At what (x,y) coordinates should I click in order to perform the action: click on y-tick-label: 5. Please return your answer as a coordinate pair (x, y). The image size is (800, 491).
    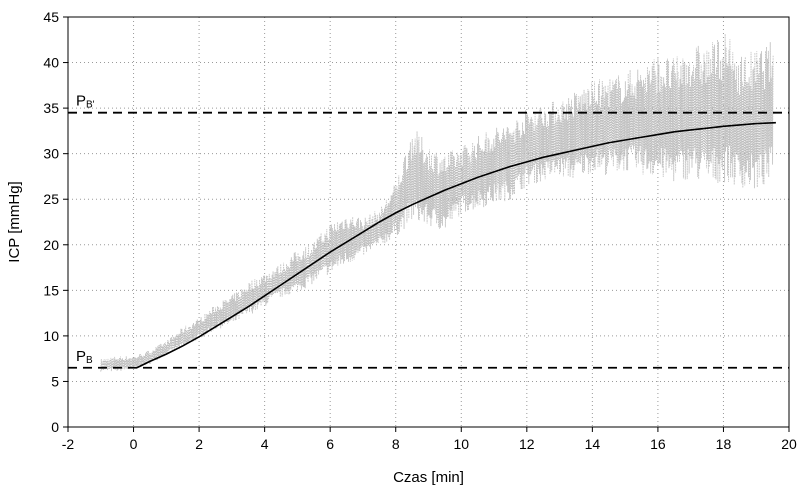
    Looking at the image, I should click on (55, 381).